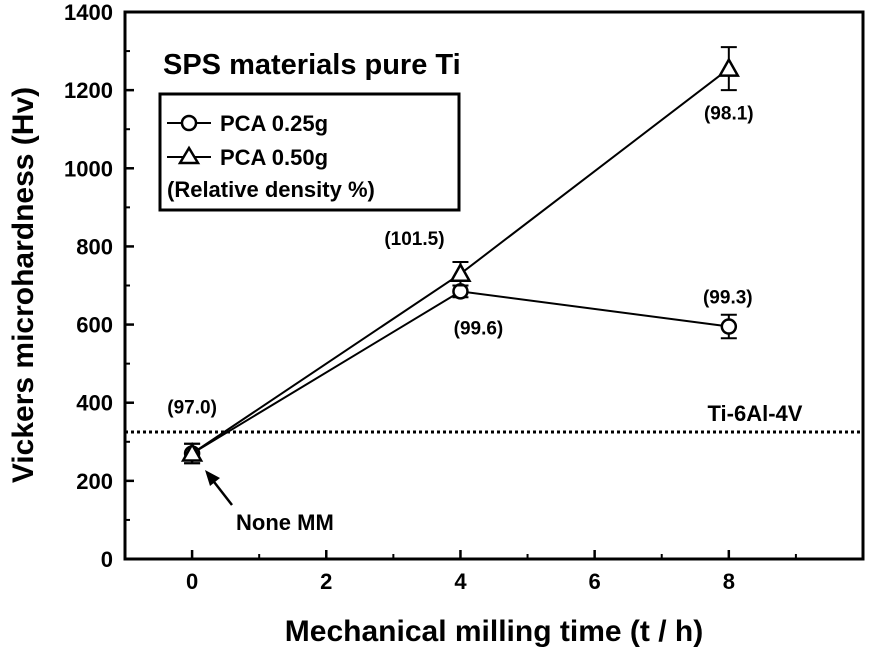  I want to click on density-label-pca-025: (97.0), so click(192, 408).